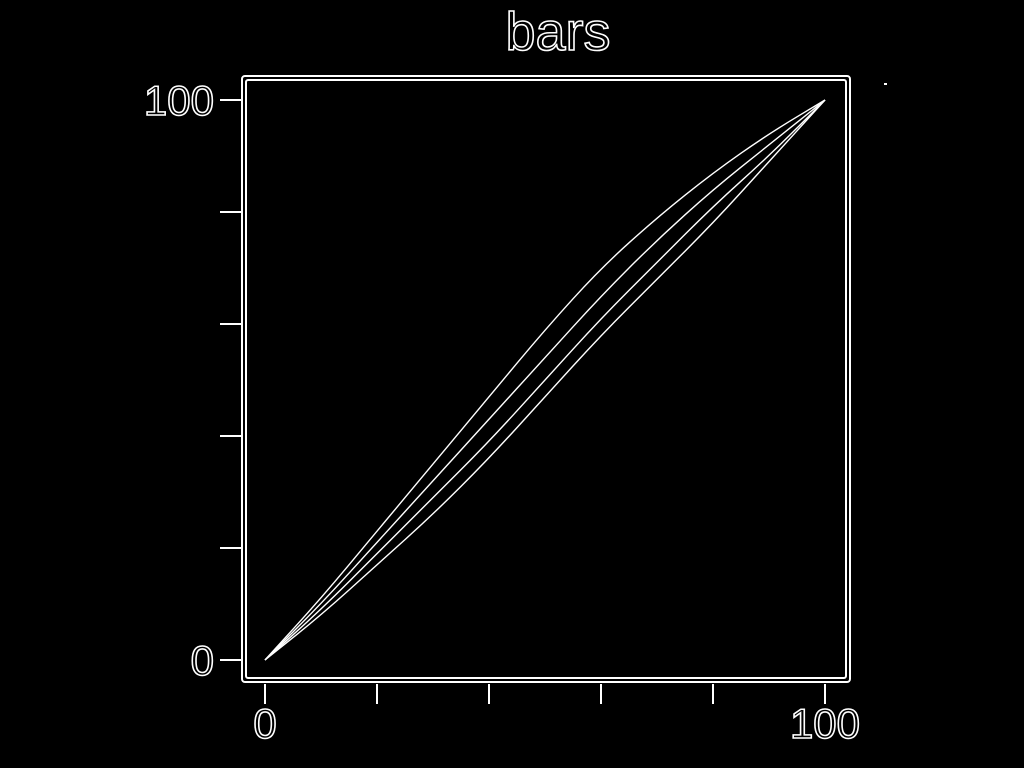 This screenshot has height=768, width=1024. I want to click on y-tick-label: 100, so click(179, 100).